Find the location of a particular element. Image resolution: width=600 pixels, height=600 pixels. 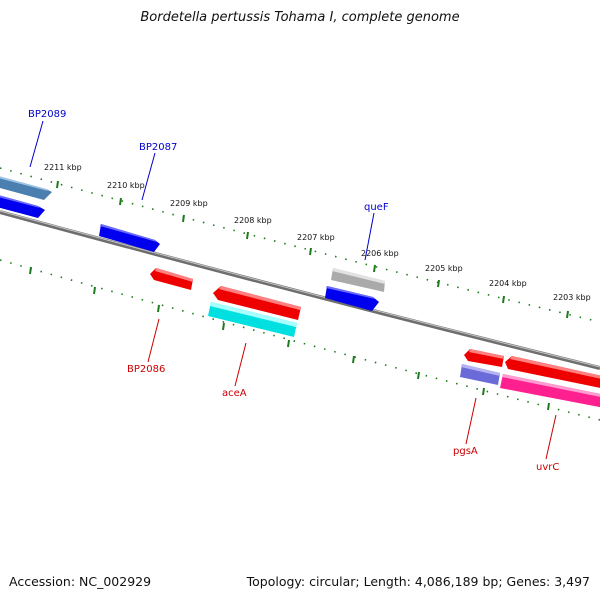

gene-acea is located at coordinates (252, 319).